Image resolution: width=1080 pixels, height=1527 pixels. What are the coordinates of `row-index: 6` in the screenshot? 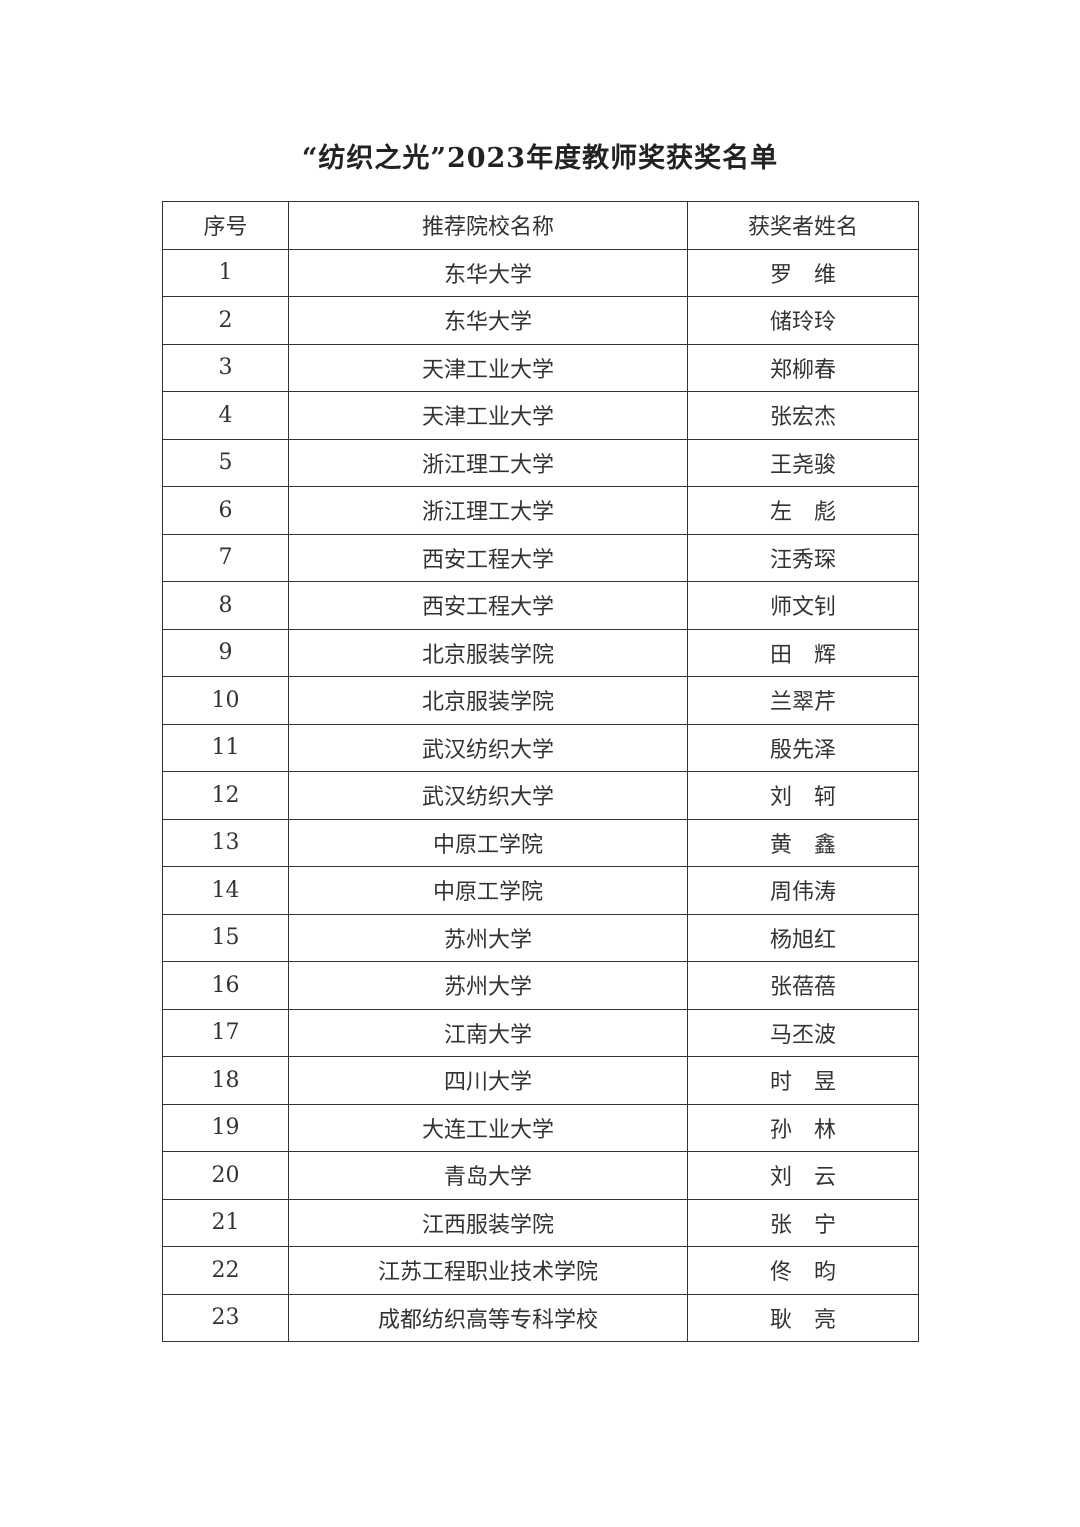 It's located at (225, 510).